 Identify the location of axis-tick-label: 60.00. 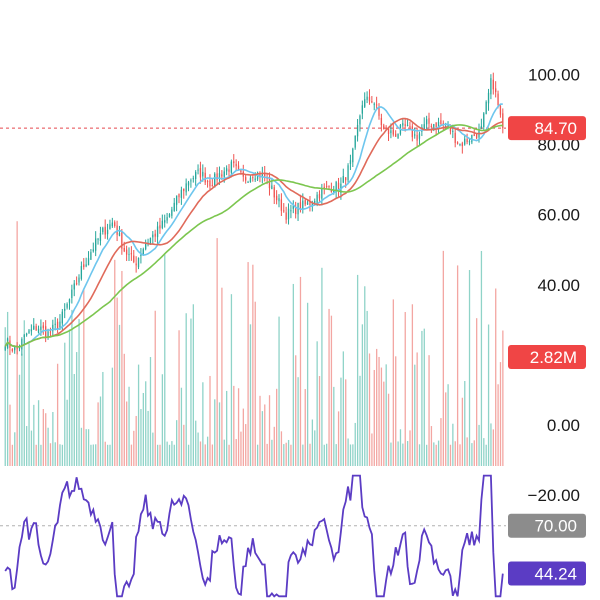
(558, 215).